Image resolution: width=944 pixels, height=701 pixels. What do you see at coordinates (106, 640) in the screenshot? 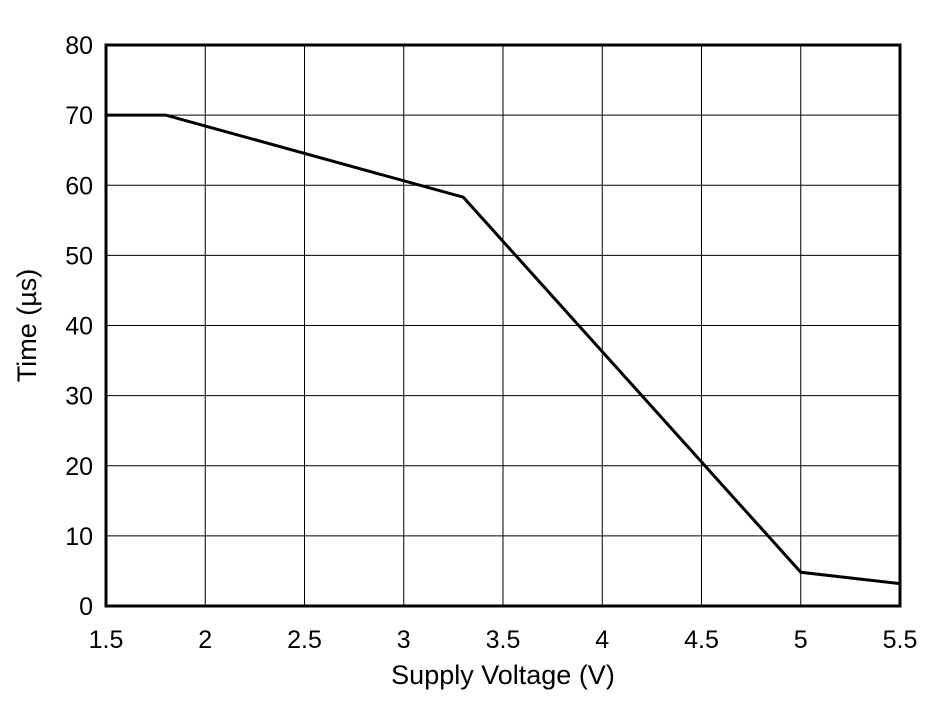
I see `x-tick-label: 1.5` at bounding box center [106, 640].